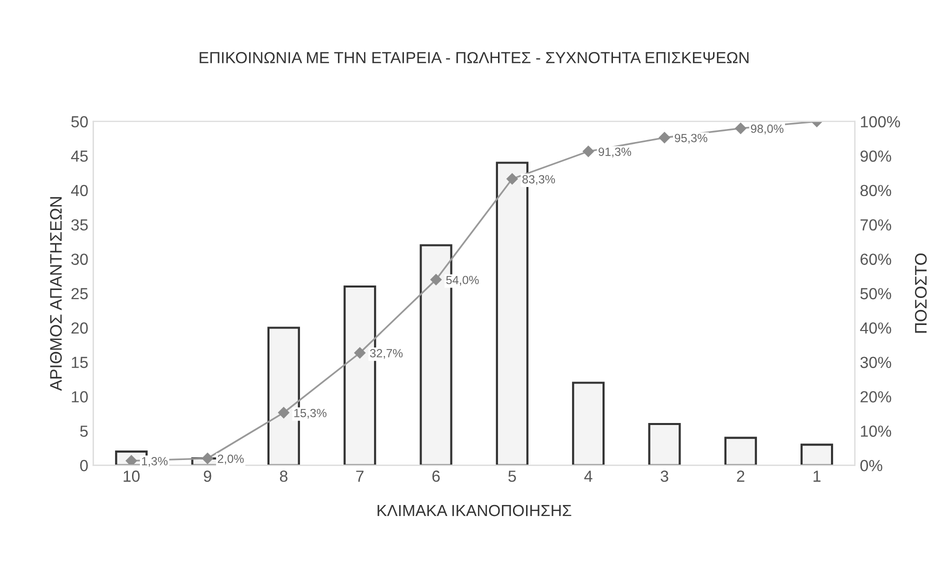 Image resolution: width=952 pixels, height=573 pixels. Describe the element at coordinates (79, 328) in the screenshot. I see `y-tick-label: 20` at that location.